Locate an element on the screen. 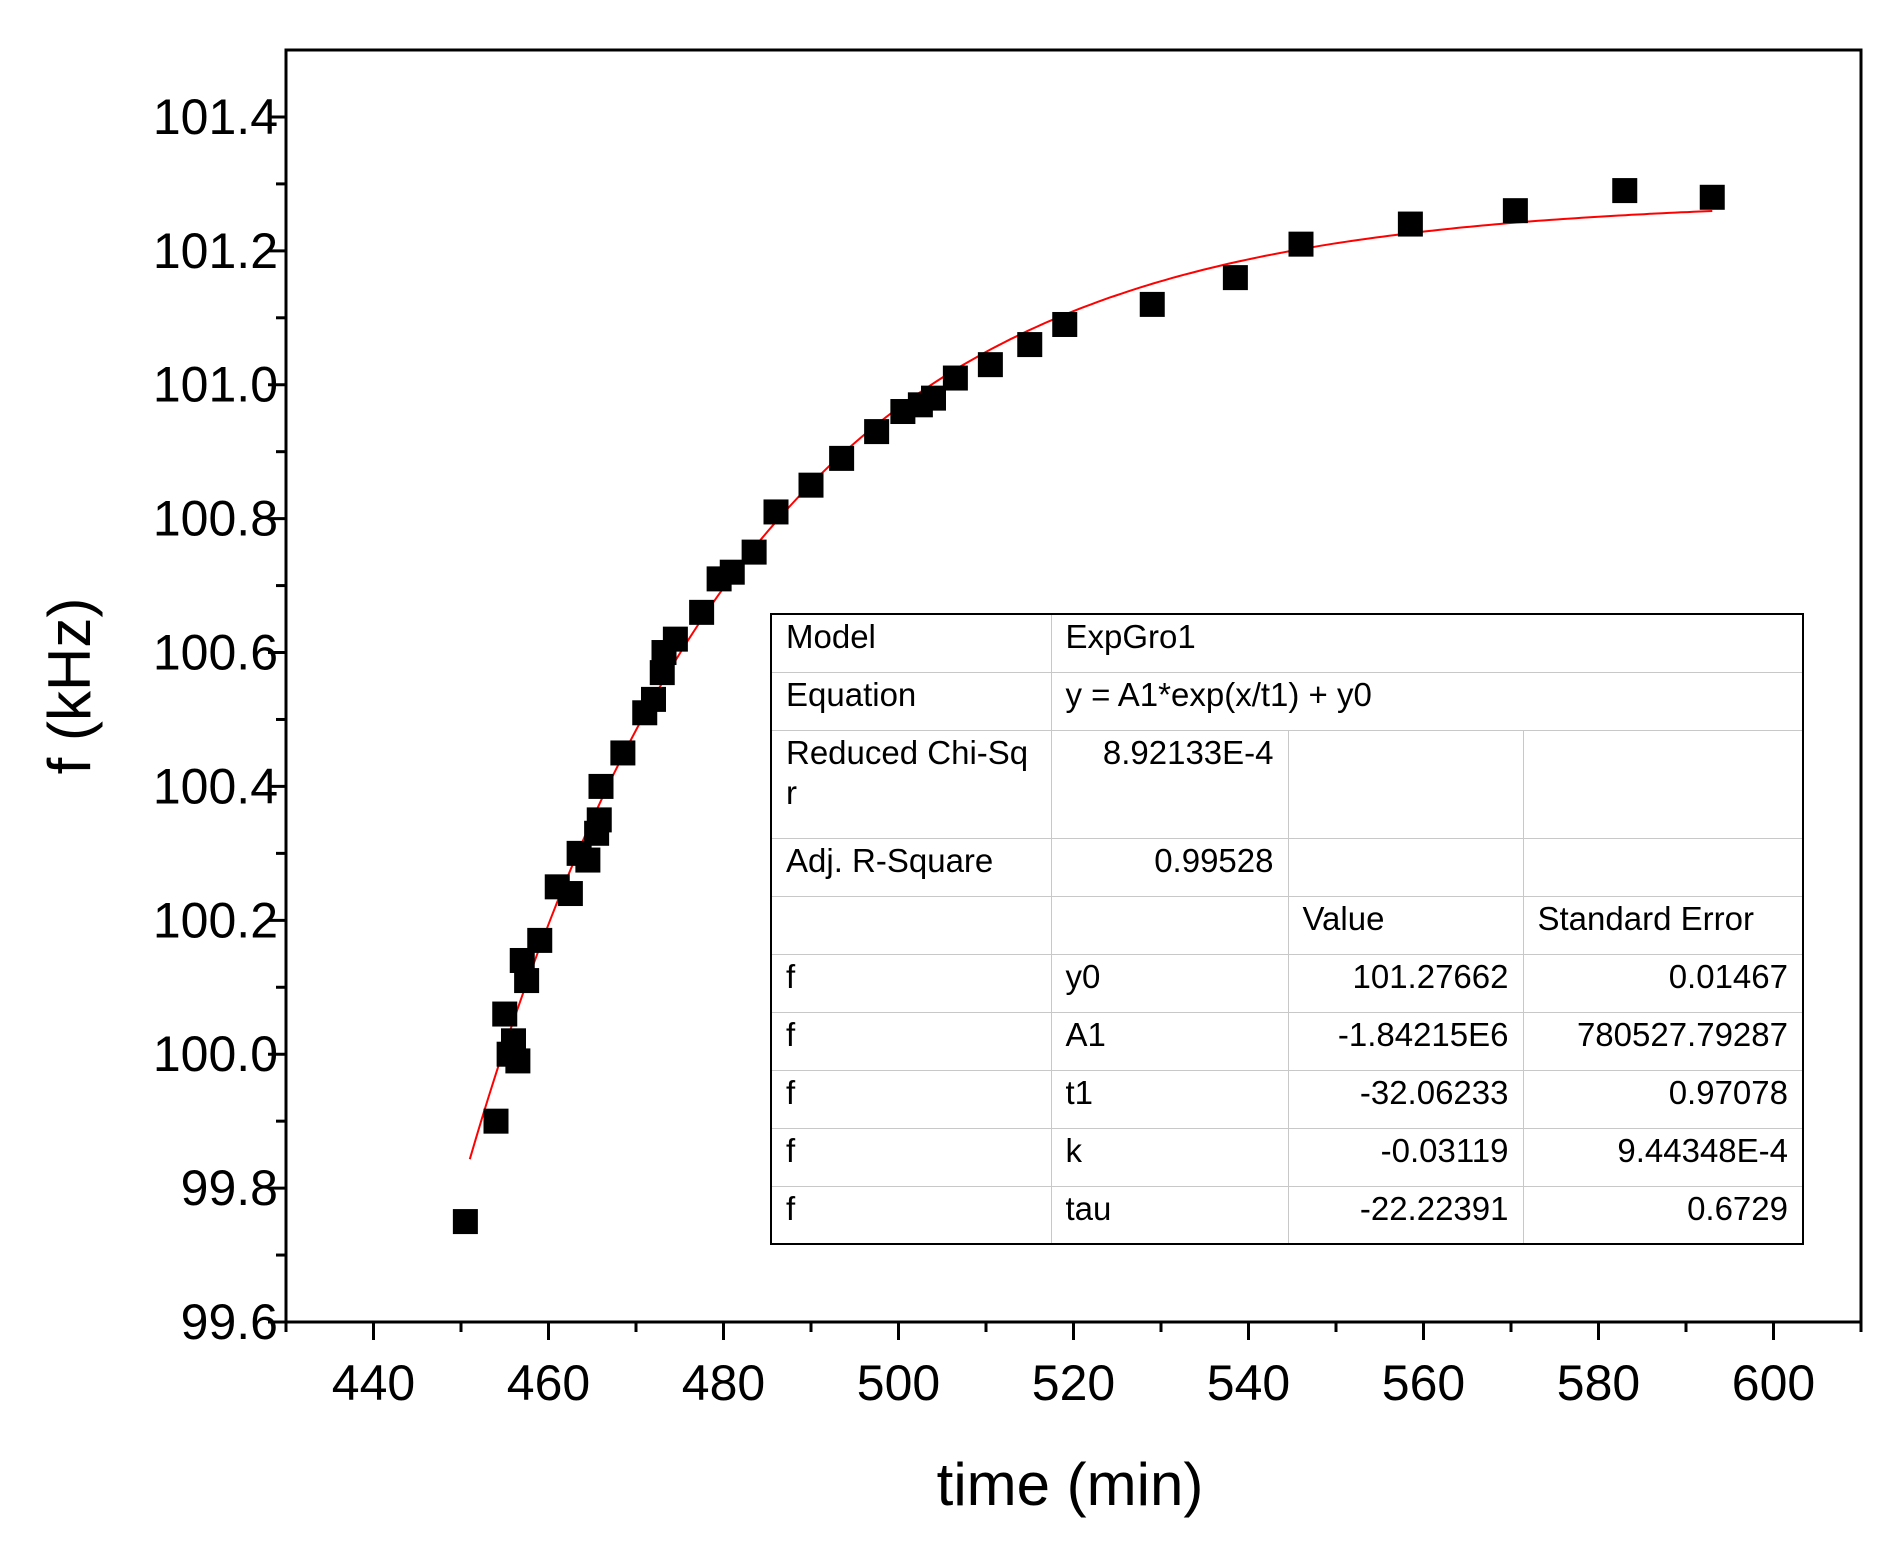 The width and height of the screenshot is (1894, 1551). table-row: Reduced Chi-Sqr 8.92133E-4 is located at coordinates (1287, 784).